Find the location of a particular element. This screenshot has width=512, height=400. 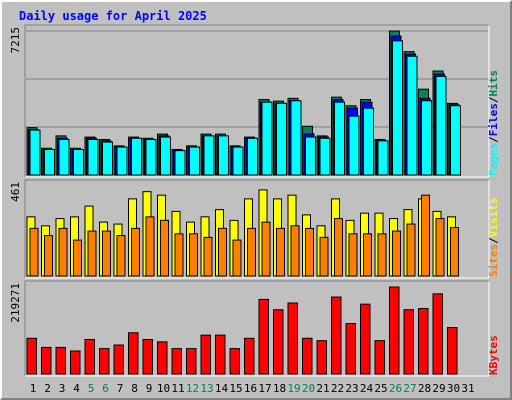

x-tick-label-day-16: 16 is located at coordinates (250, 388).